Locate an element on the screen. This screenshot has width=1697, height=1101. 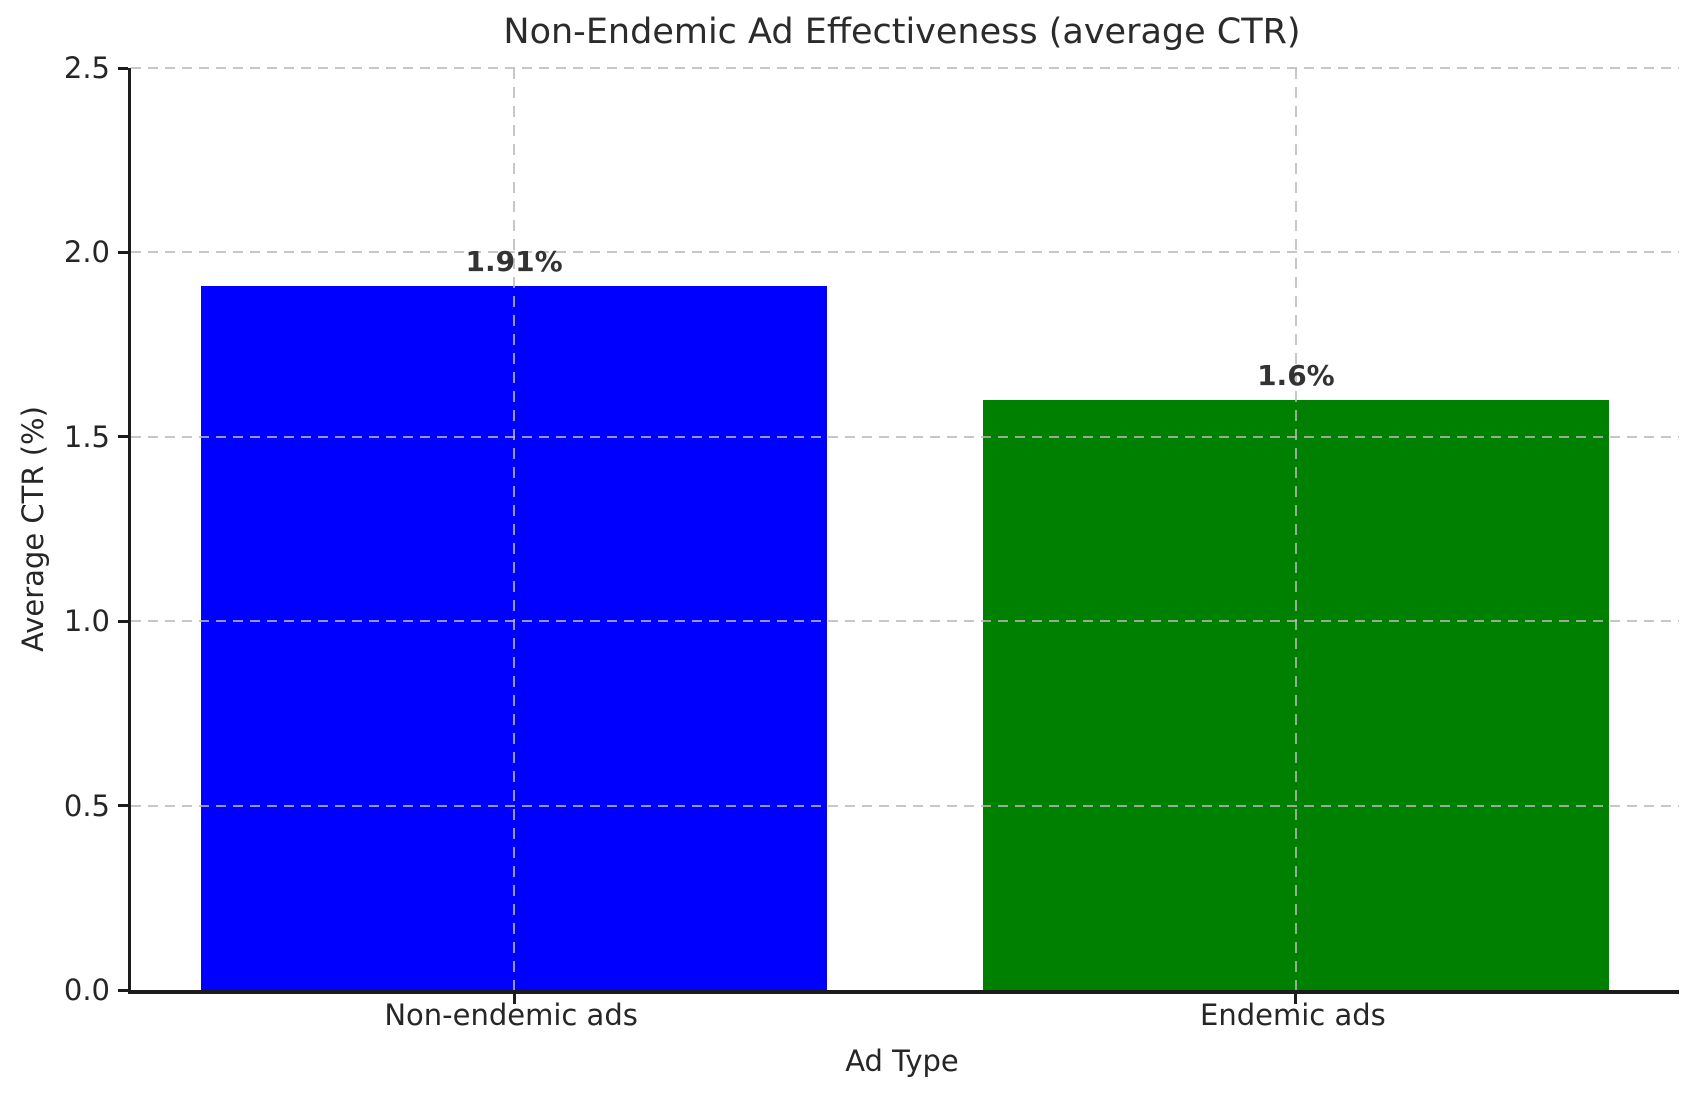
y-tick-label: 2.0 is located at coordinates (86, 252).